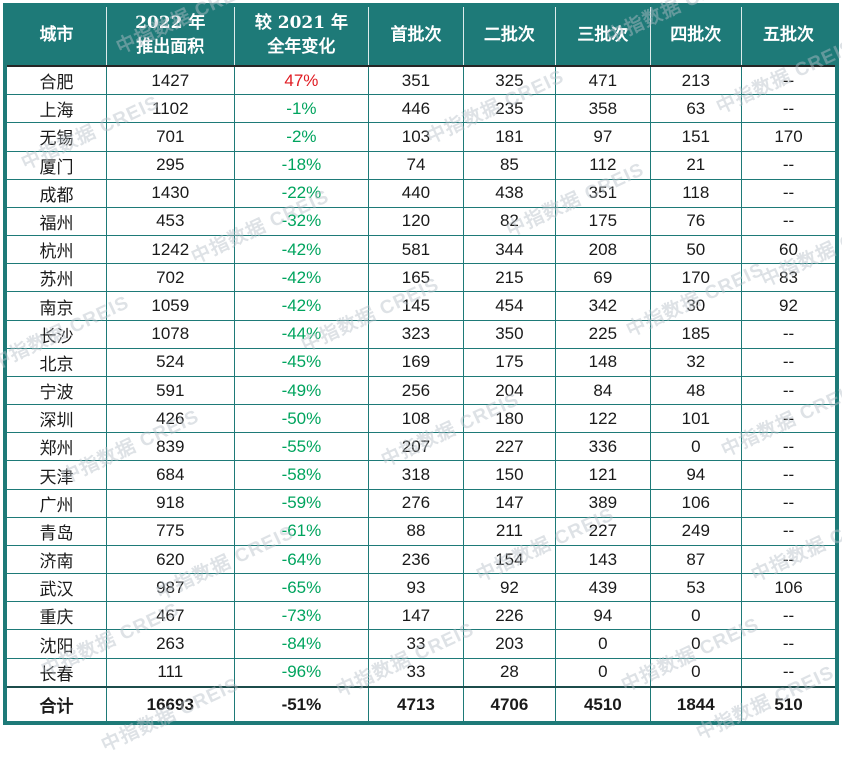  I want to click on area-cell: 1078, so click(170, 334).